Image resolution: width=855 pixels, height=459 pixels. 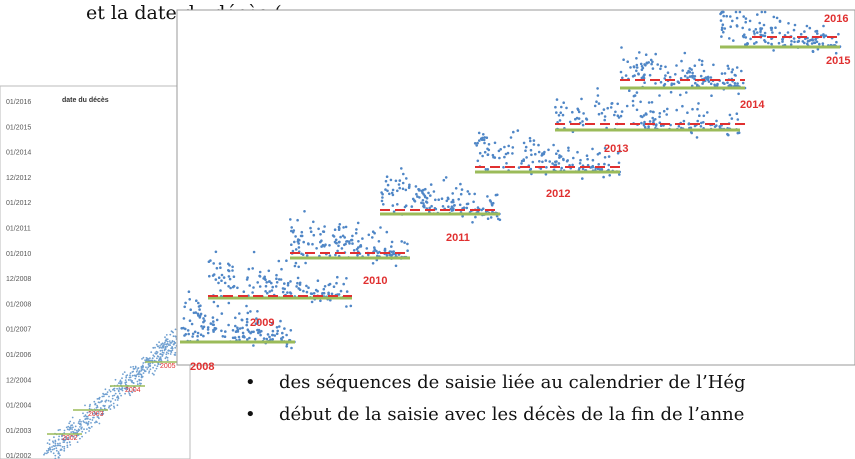 I want to click on y-axis-label: 12/2012, so click(x=18, y=178).